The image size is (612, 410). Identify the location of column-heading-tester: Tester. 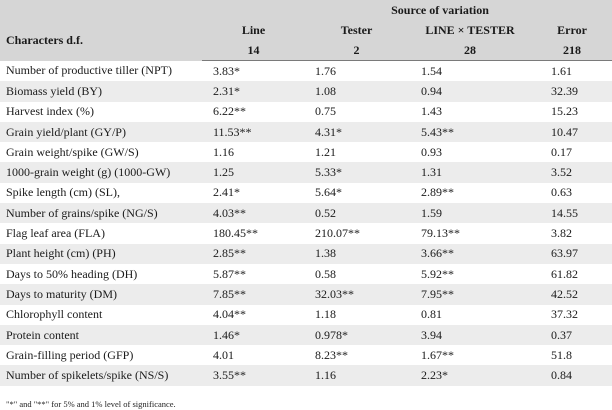
(356, 30).